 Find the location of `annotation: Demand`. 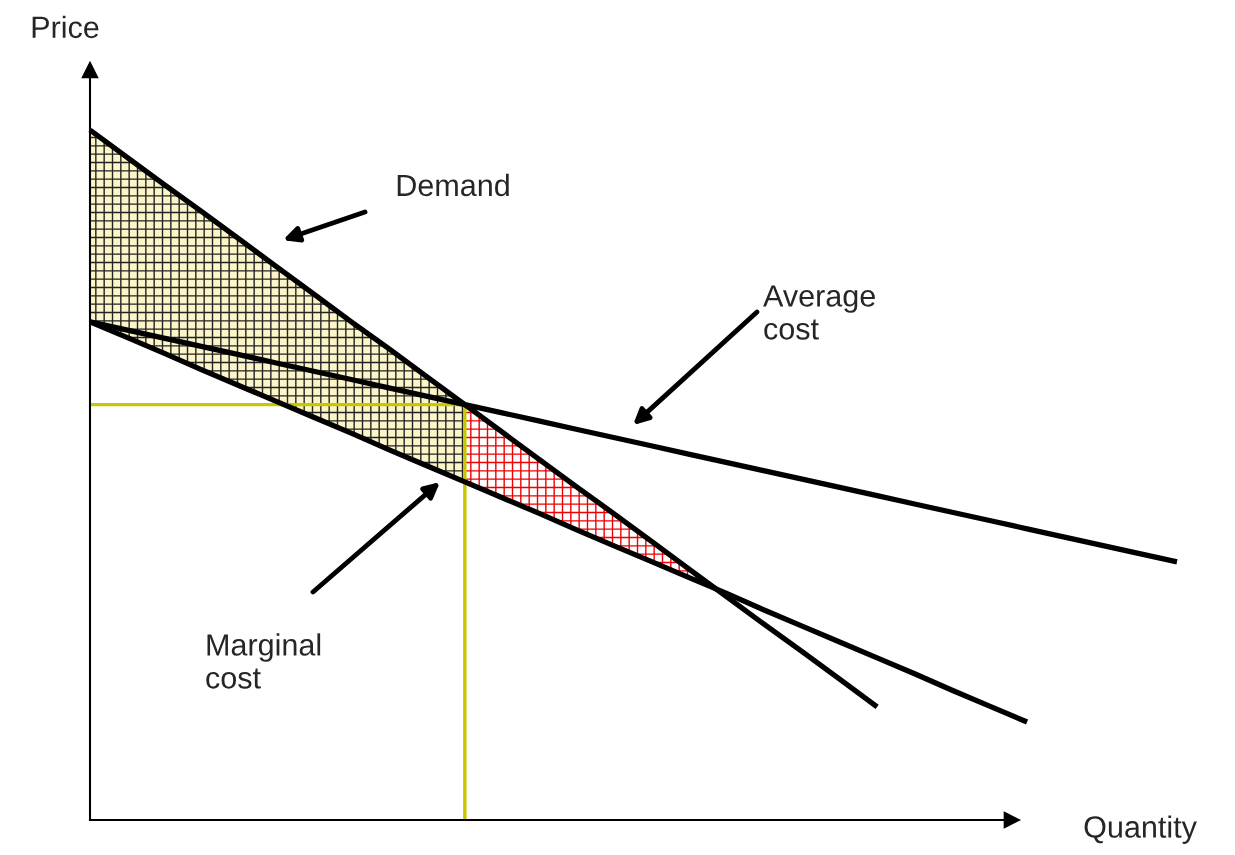

annotation: Demand is located at coordinates (453, 185).